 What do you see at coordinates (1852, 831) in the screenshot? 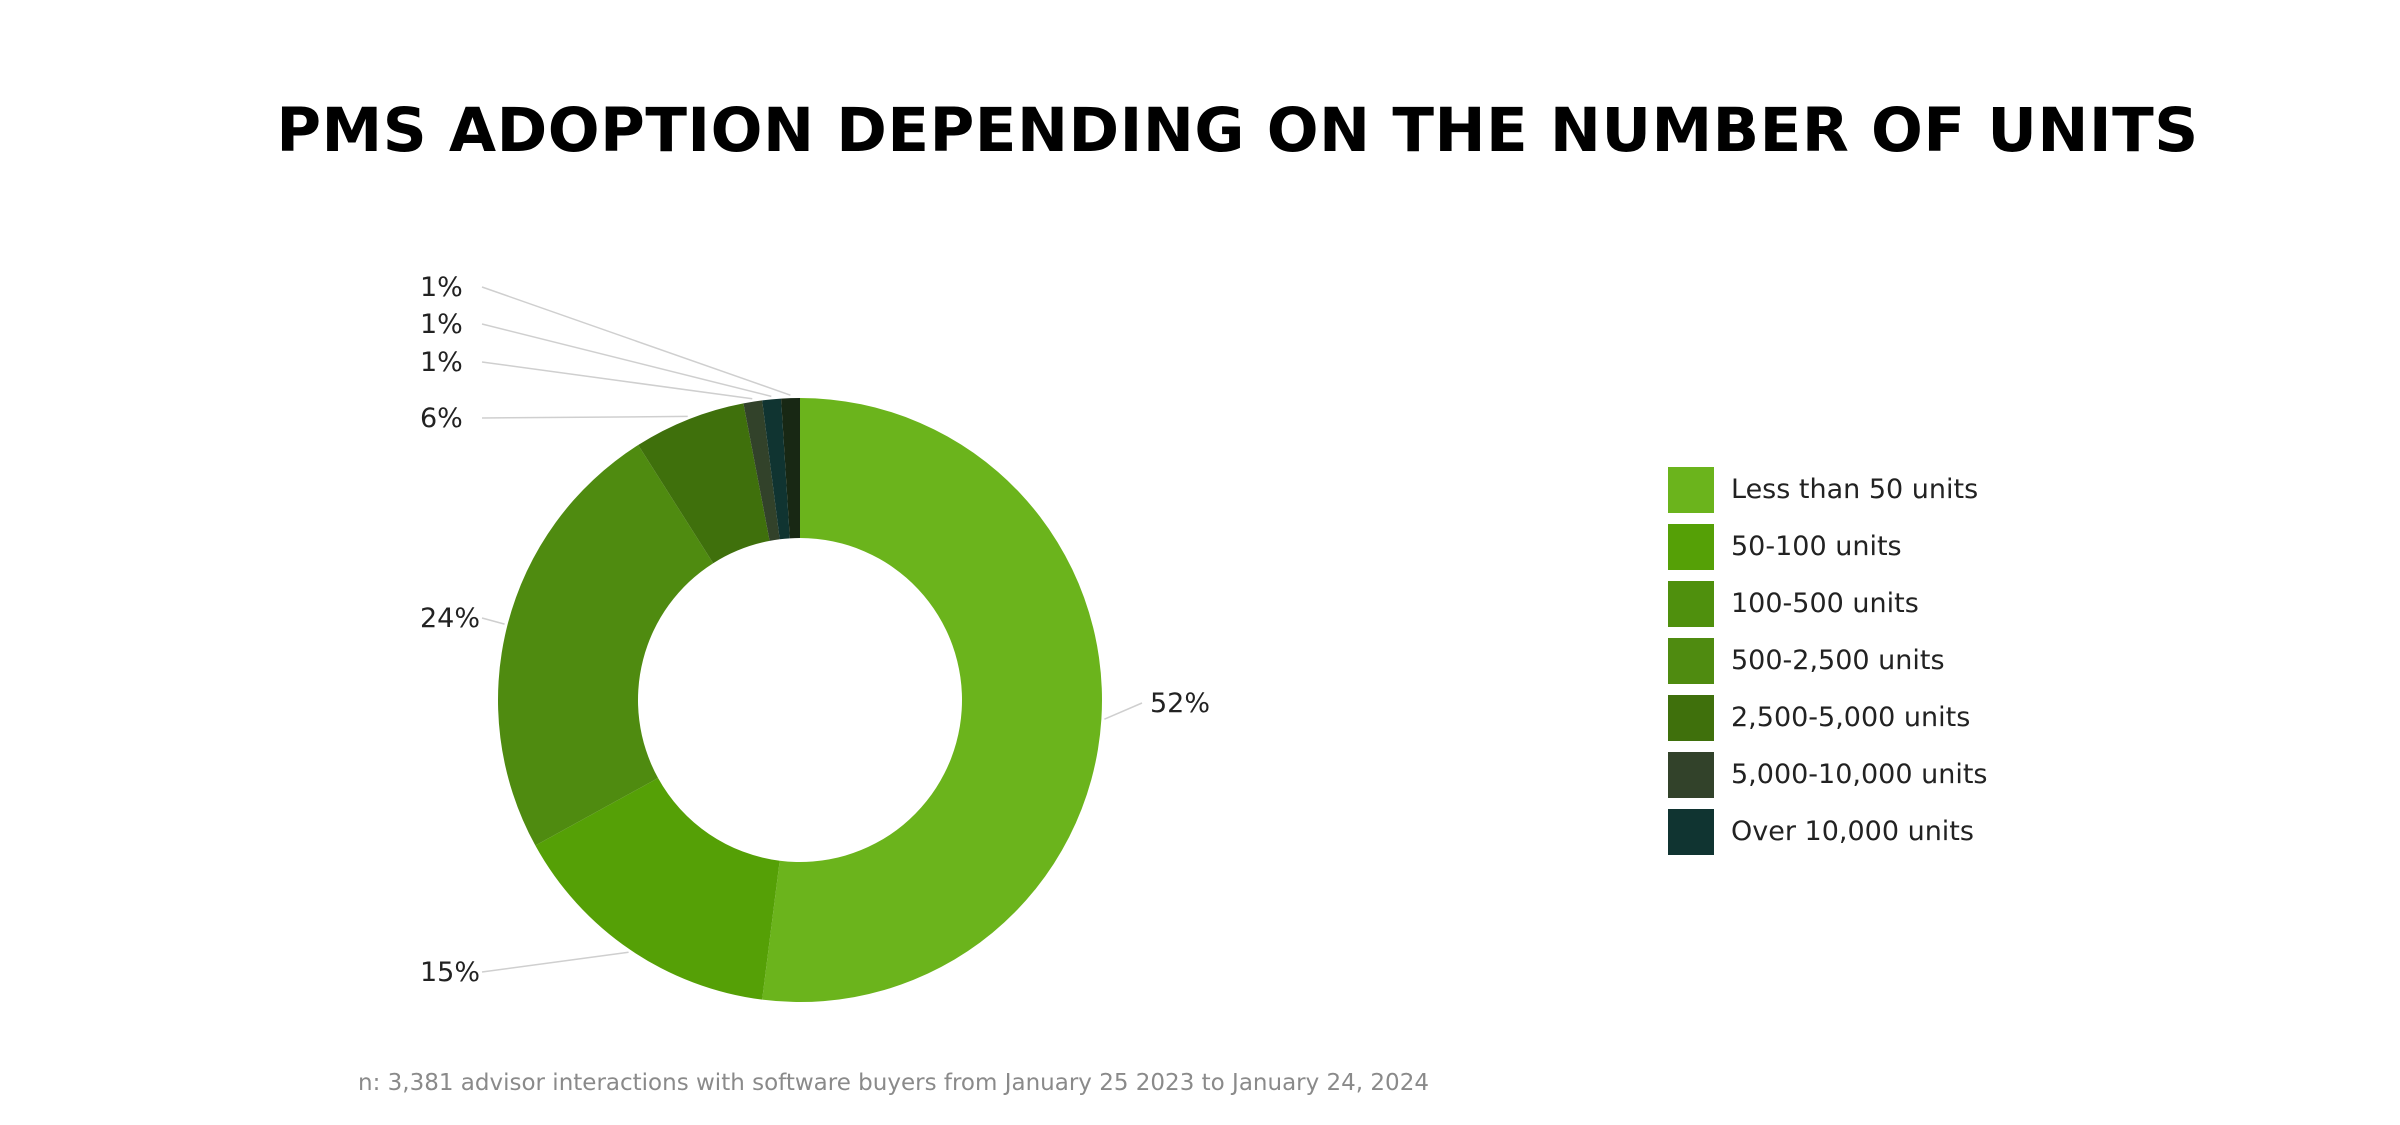
I see `legend-label: Over 10,000 units` at bounding box center [1852, 831].